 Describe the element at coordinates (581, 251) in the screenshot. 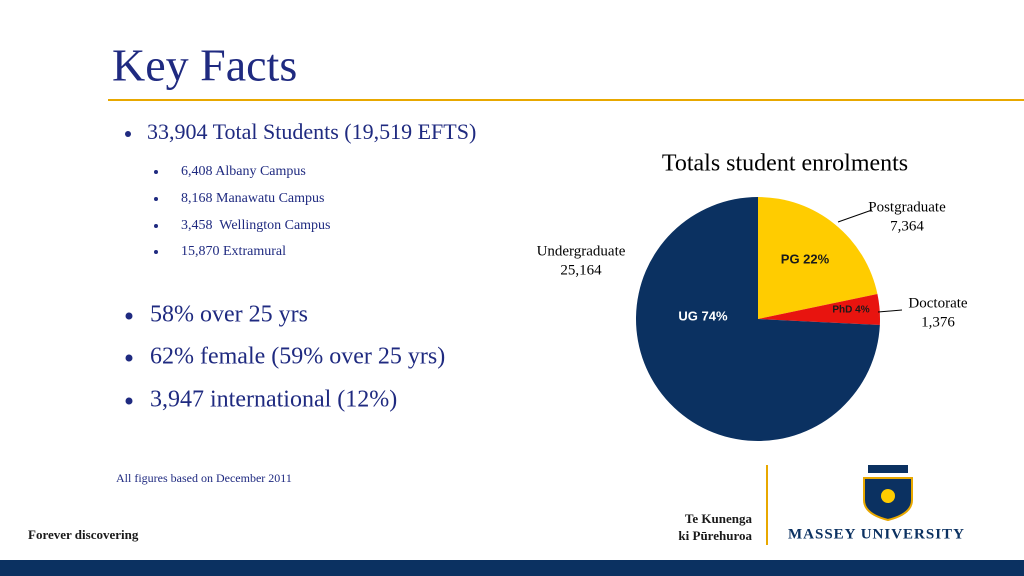

I see `category-label: Undergraduate` at that location.